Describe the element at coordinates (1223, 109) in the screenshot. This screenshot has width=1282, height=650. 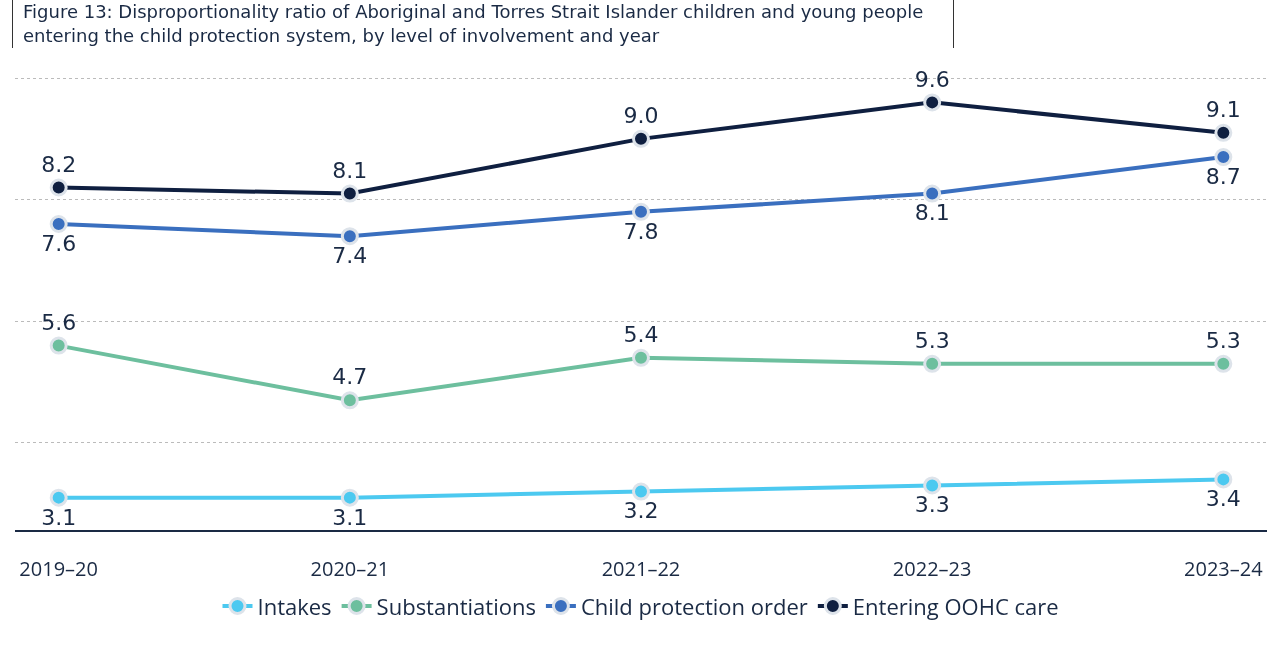
I see `data-label: 9.1` at that location.